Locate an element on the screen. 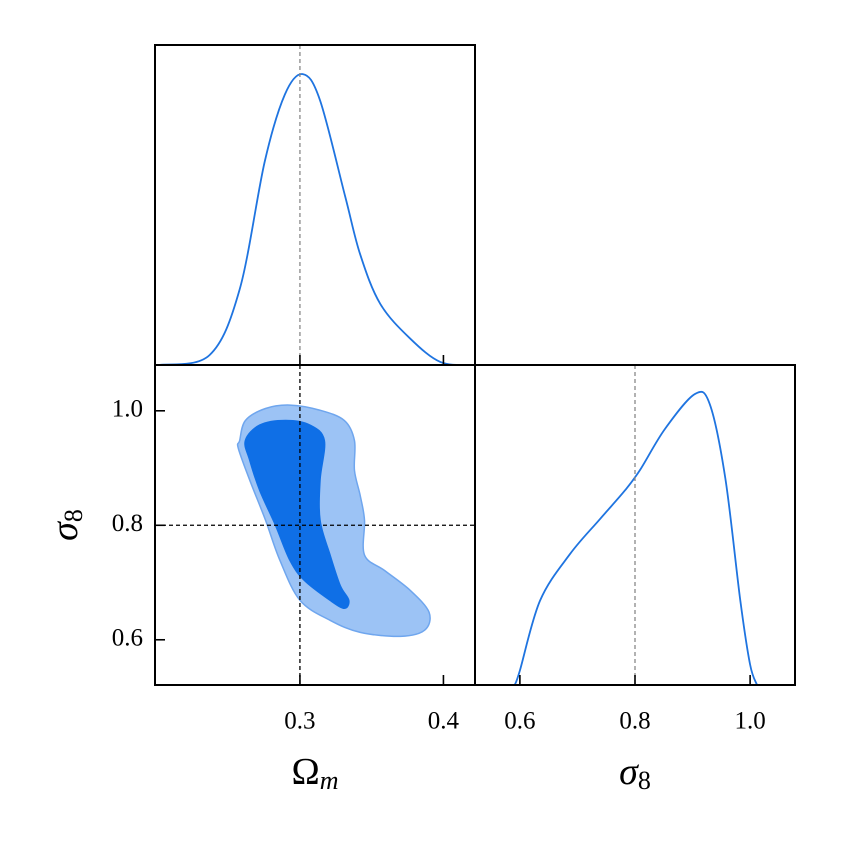 The image size is (843, 843). x-tick-label: 0.6 is located at coordinates (519, 721).